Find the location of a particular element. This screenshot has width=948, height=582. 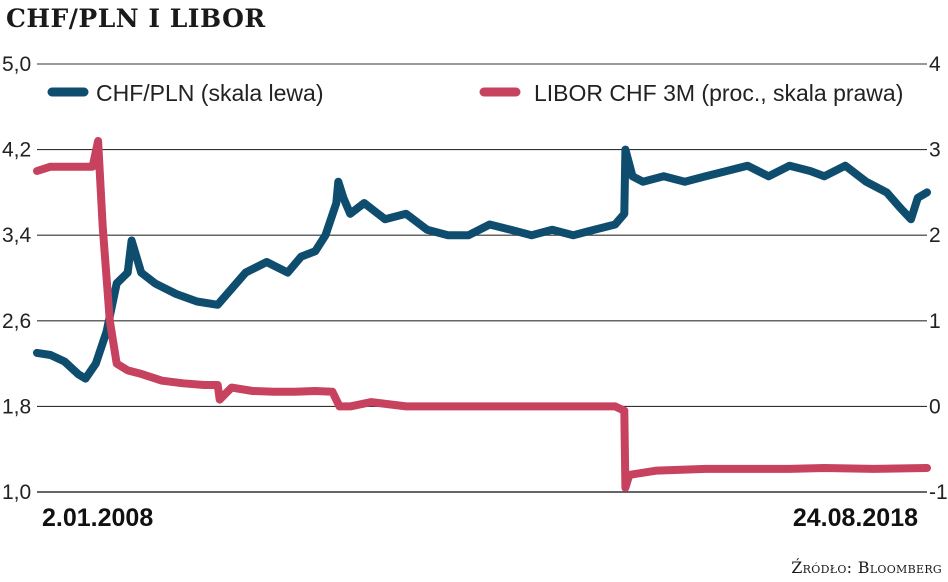

y-left-tick-label: 1,0 is located at coordinates (16, 492).